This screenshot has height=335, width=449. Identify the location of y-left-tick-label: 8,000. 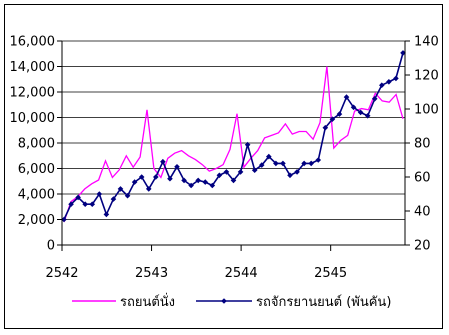
(36, 144).